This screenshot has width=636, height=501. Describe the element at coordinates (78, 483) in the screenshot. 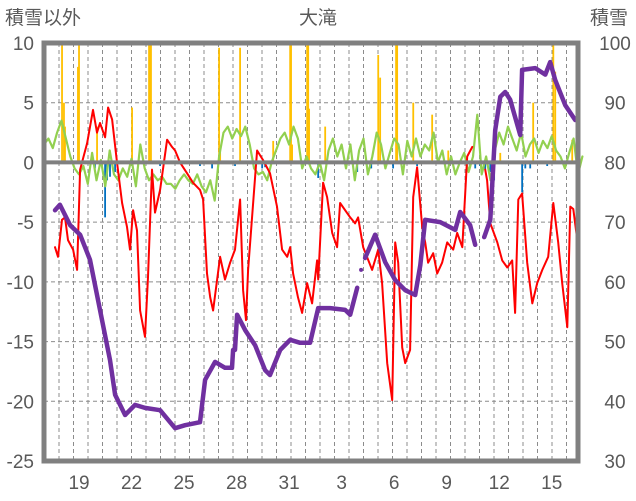

I see `x-tick-label: 19` at that location.